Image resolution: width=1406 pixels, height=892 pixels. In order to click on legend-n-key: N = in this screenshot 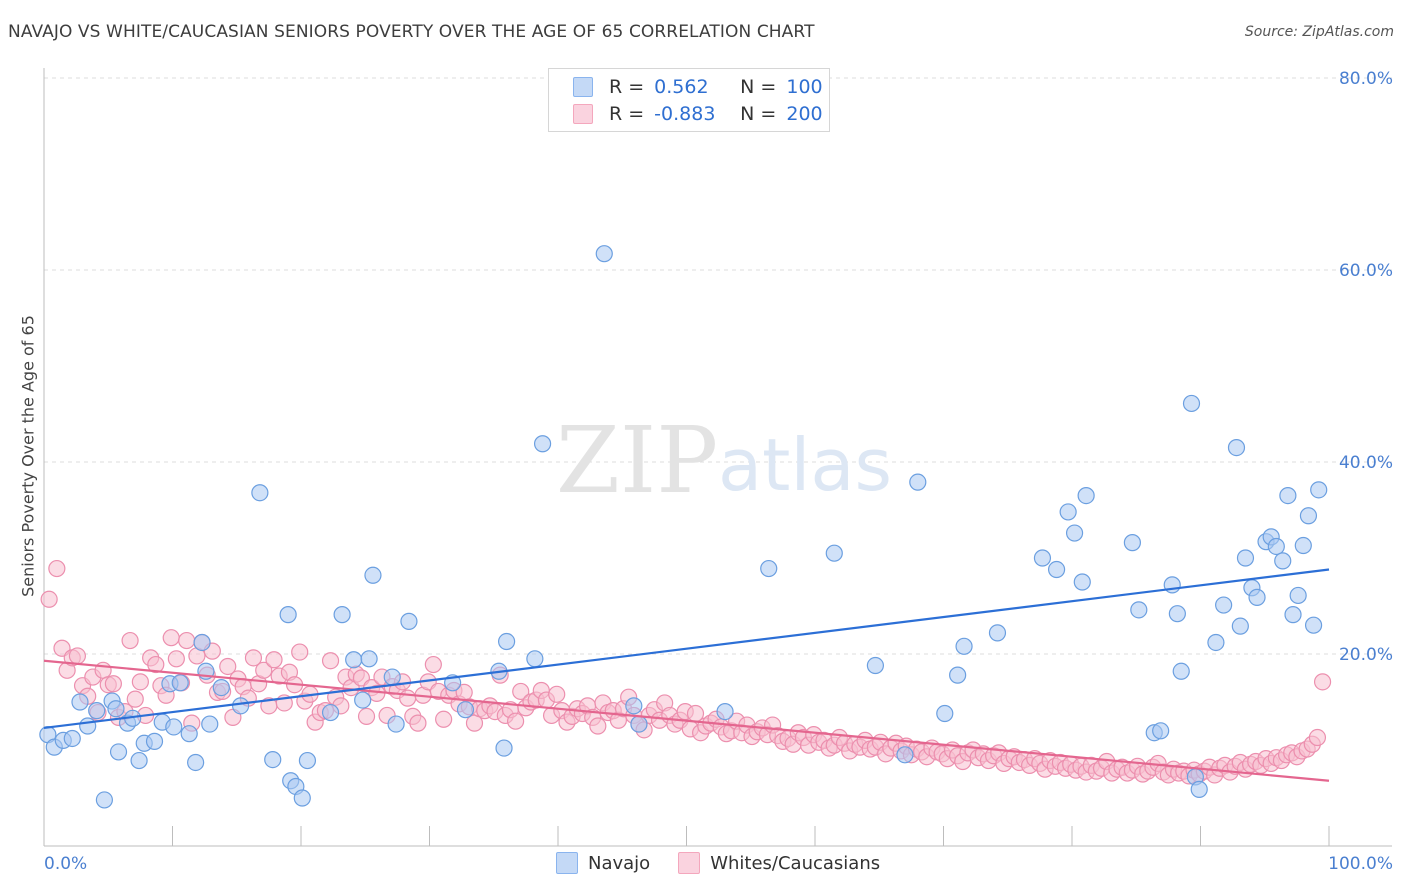, I will do `click(758, 87)`.